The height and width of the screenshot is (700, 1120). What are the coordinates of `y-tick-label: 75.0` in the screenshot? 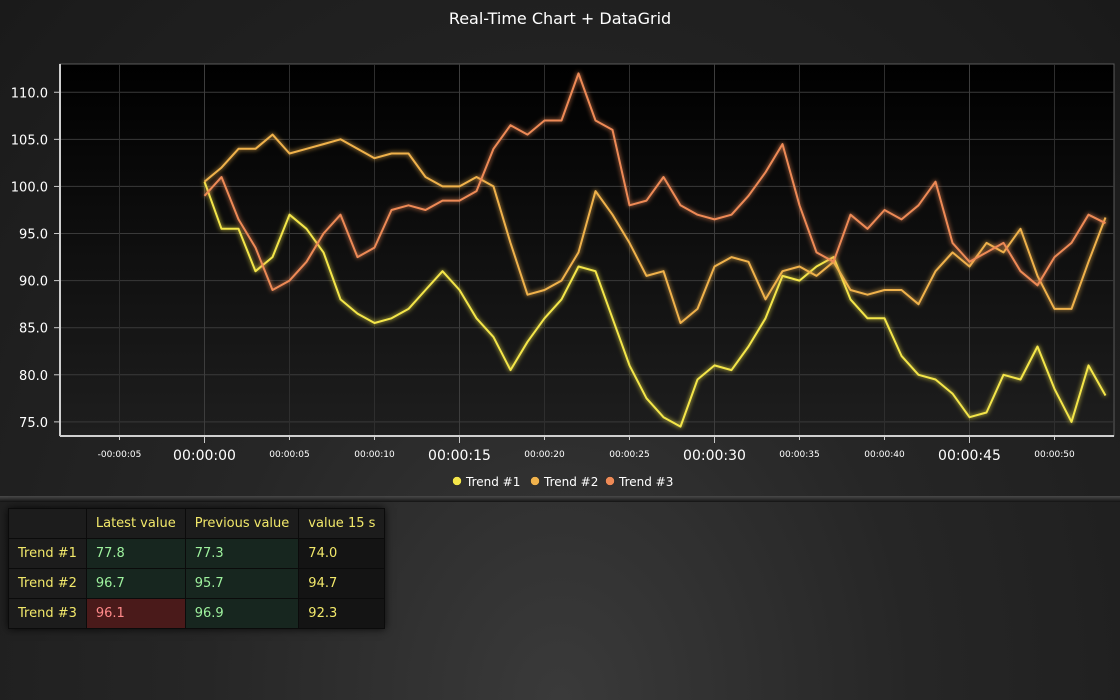 It's located at (33, 423).